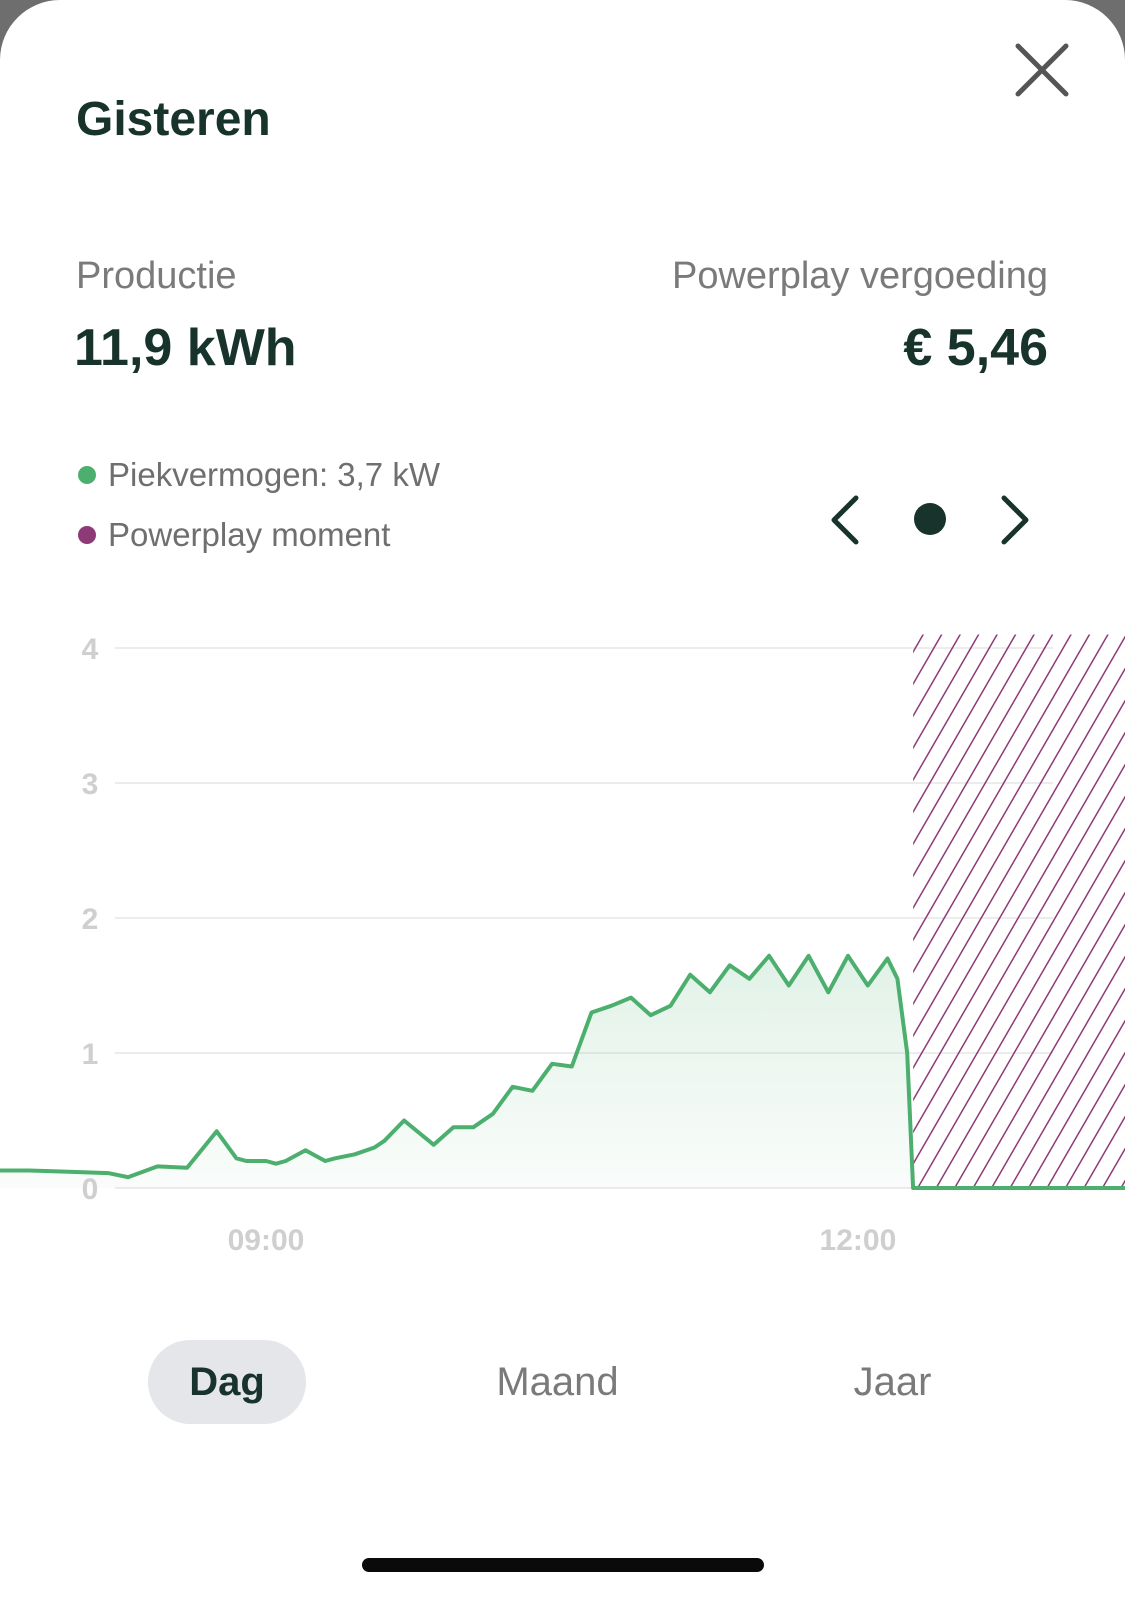 The height and width of the screenshot is (1598, 1125). I want to click on production-value: 11,9 kWh, so click(185, 348).